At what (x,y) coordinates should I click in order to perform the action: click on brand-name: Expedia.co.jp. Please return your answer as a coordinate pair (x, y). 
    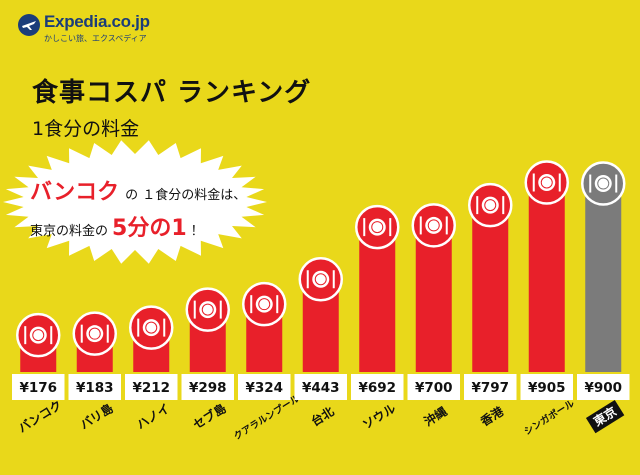
    Looking at the image, I should click on (97, 21).